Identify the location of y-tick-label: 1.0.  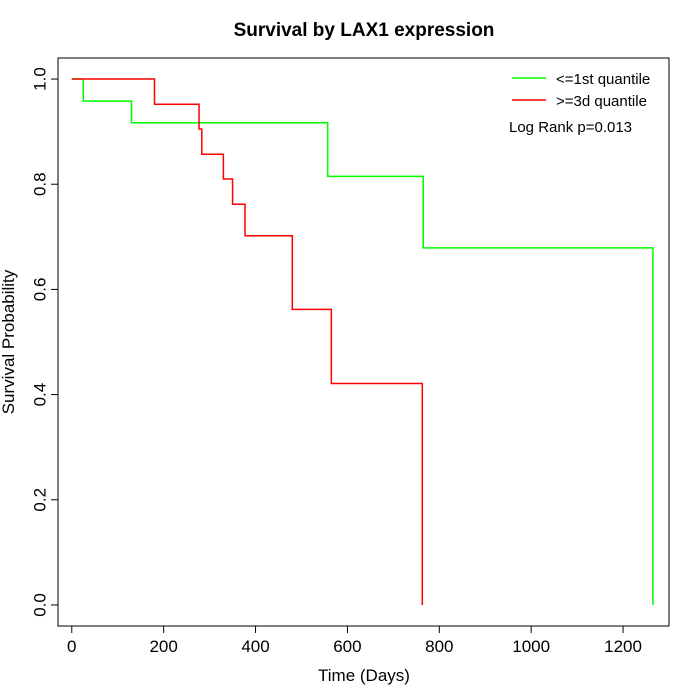
(39, 79).